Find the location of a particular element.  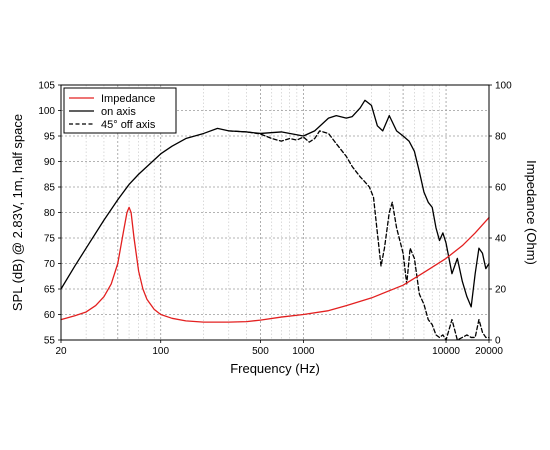

x-tick-label: 10000 is located at coordinates (446, 351).